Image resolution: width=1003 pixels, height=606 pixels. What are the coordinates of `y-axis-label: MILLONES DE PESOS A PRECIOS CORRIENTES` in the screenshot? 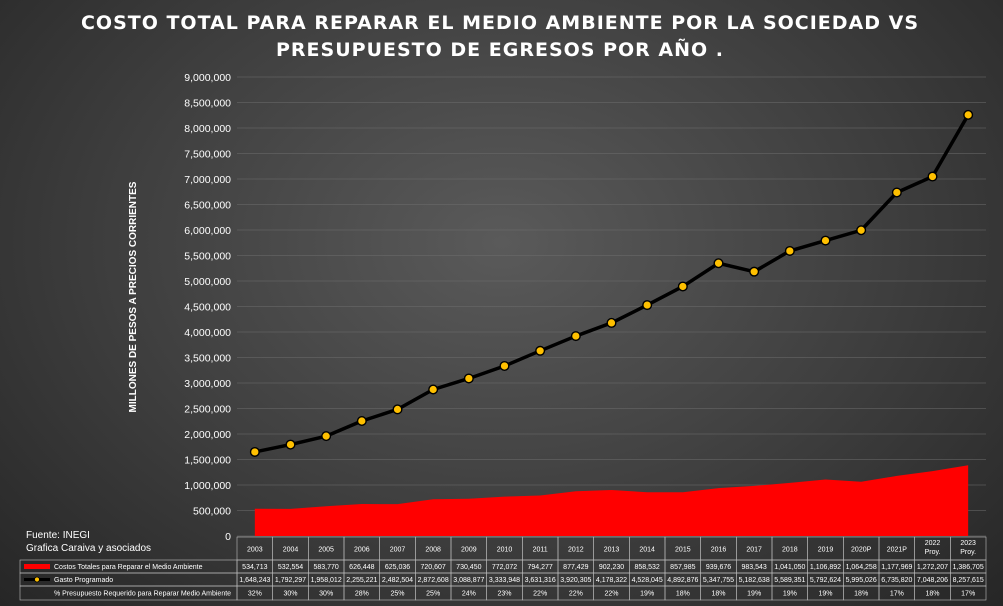 It's located at (133, 296).